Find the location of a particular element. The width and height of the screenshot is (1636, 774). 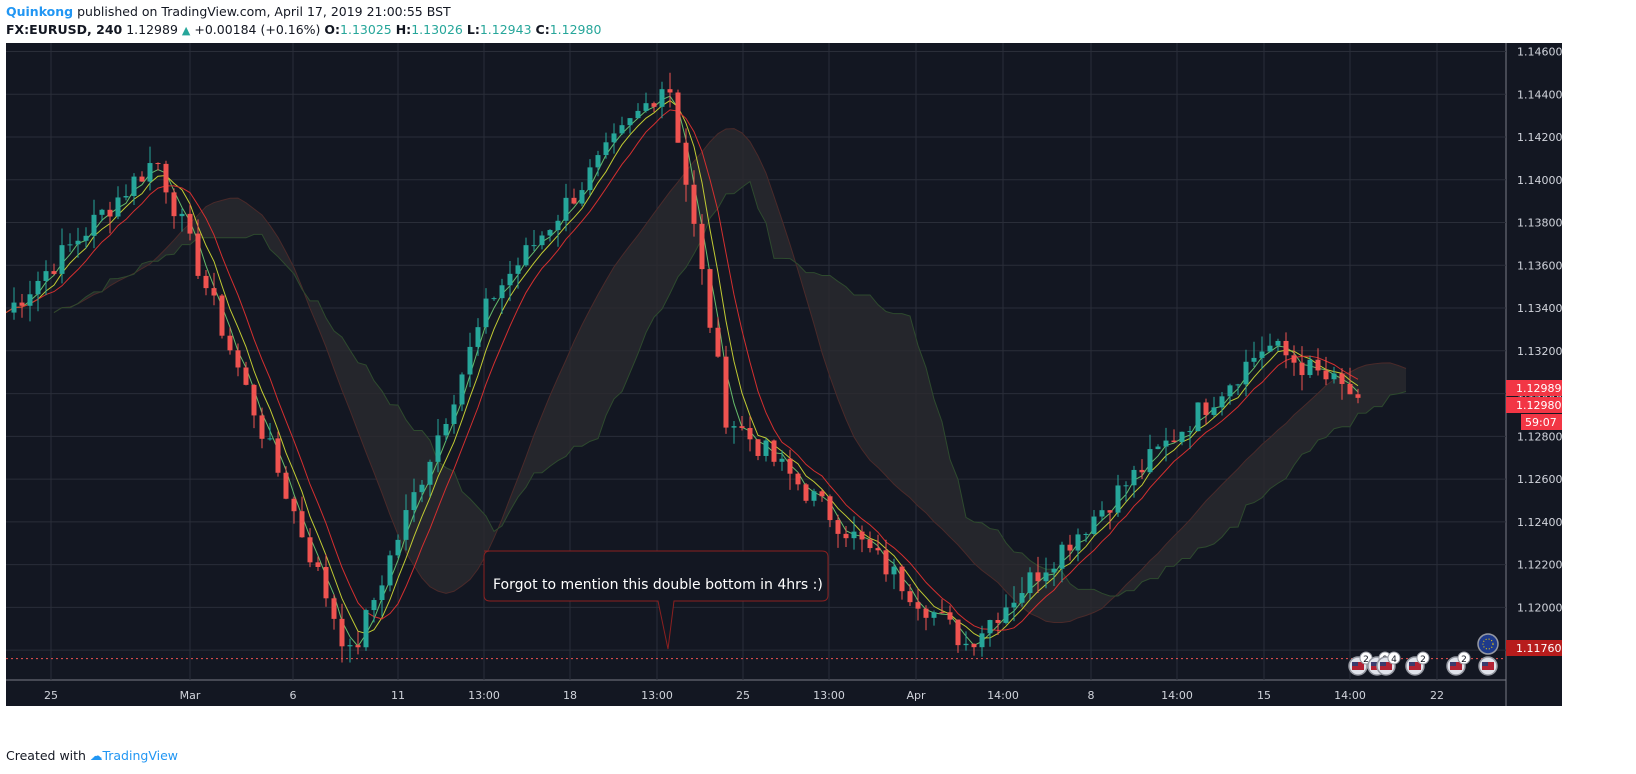

time-tick: 13:00 is located at coordinates (829, 695).